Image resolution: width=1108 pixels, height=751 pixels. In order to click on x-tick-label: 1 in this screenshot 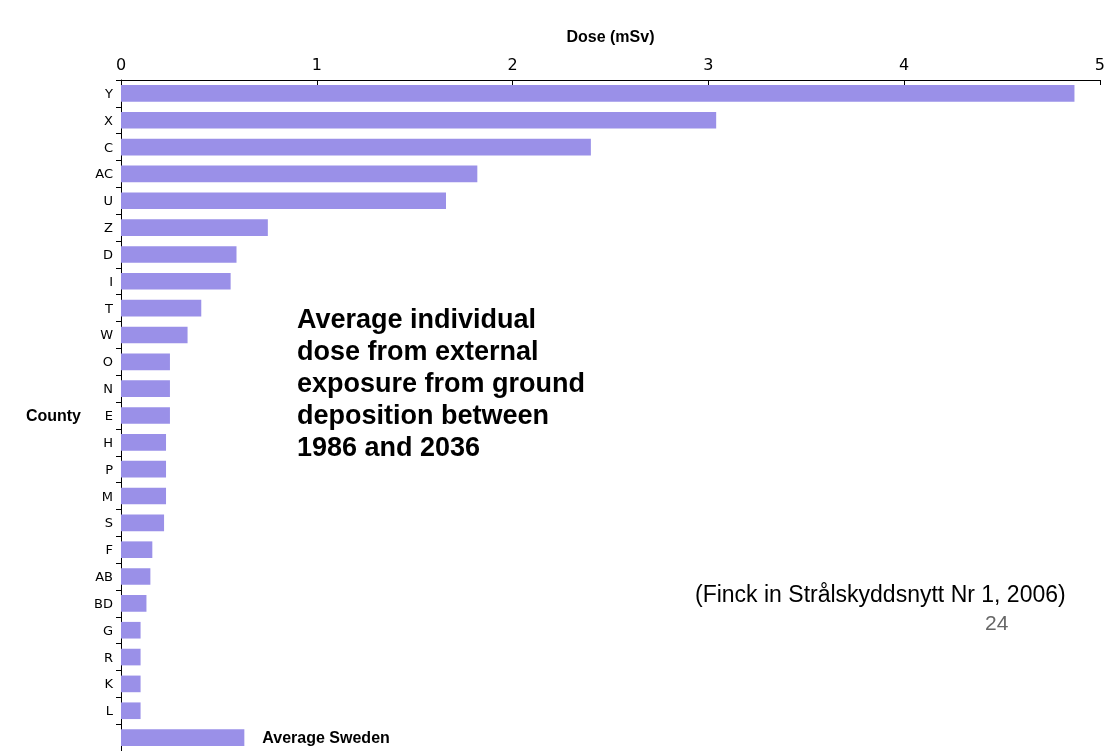, I will do `click(316, 64)`.